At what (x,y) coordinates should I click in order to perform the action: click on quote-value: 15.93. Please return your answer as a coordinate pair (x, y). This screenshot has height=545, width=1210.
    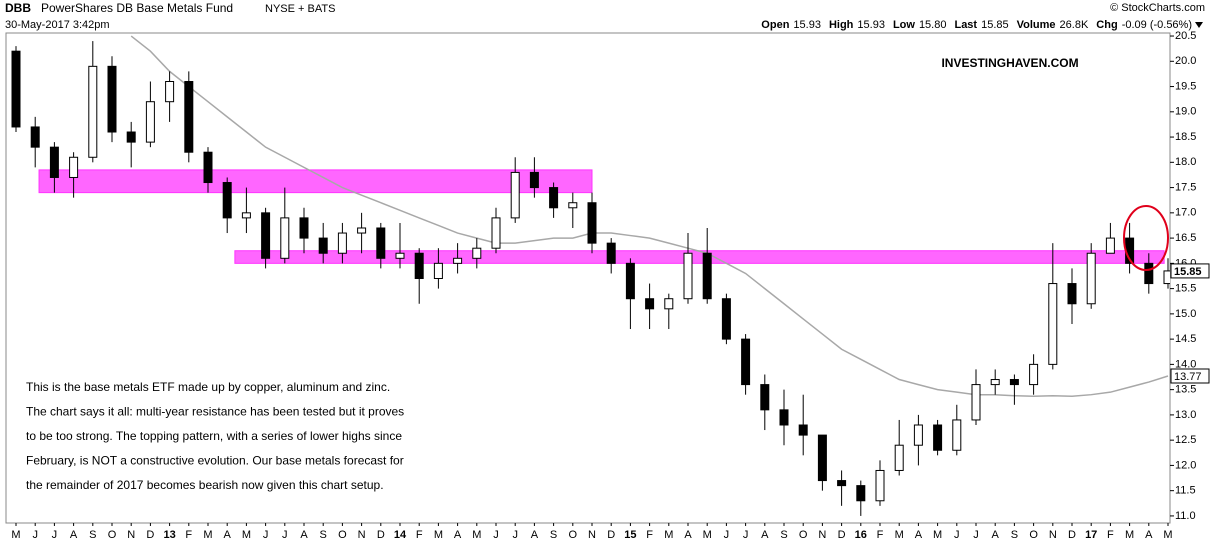
    Looking at the image, I should click on (871, 25).